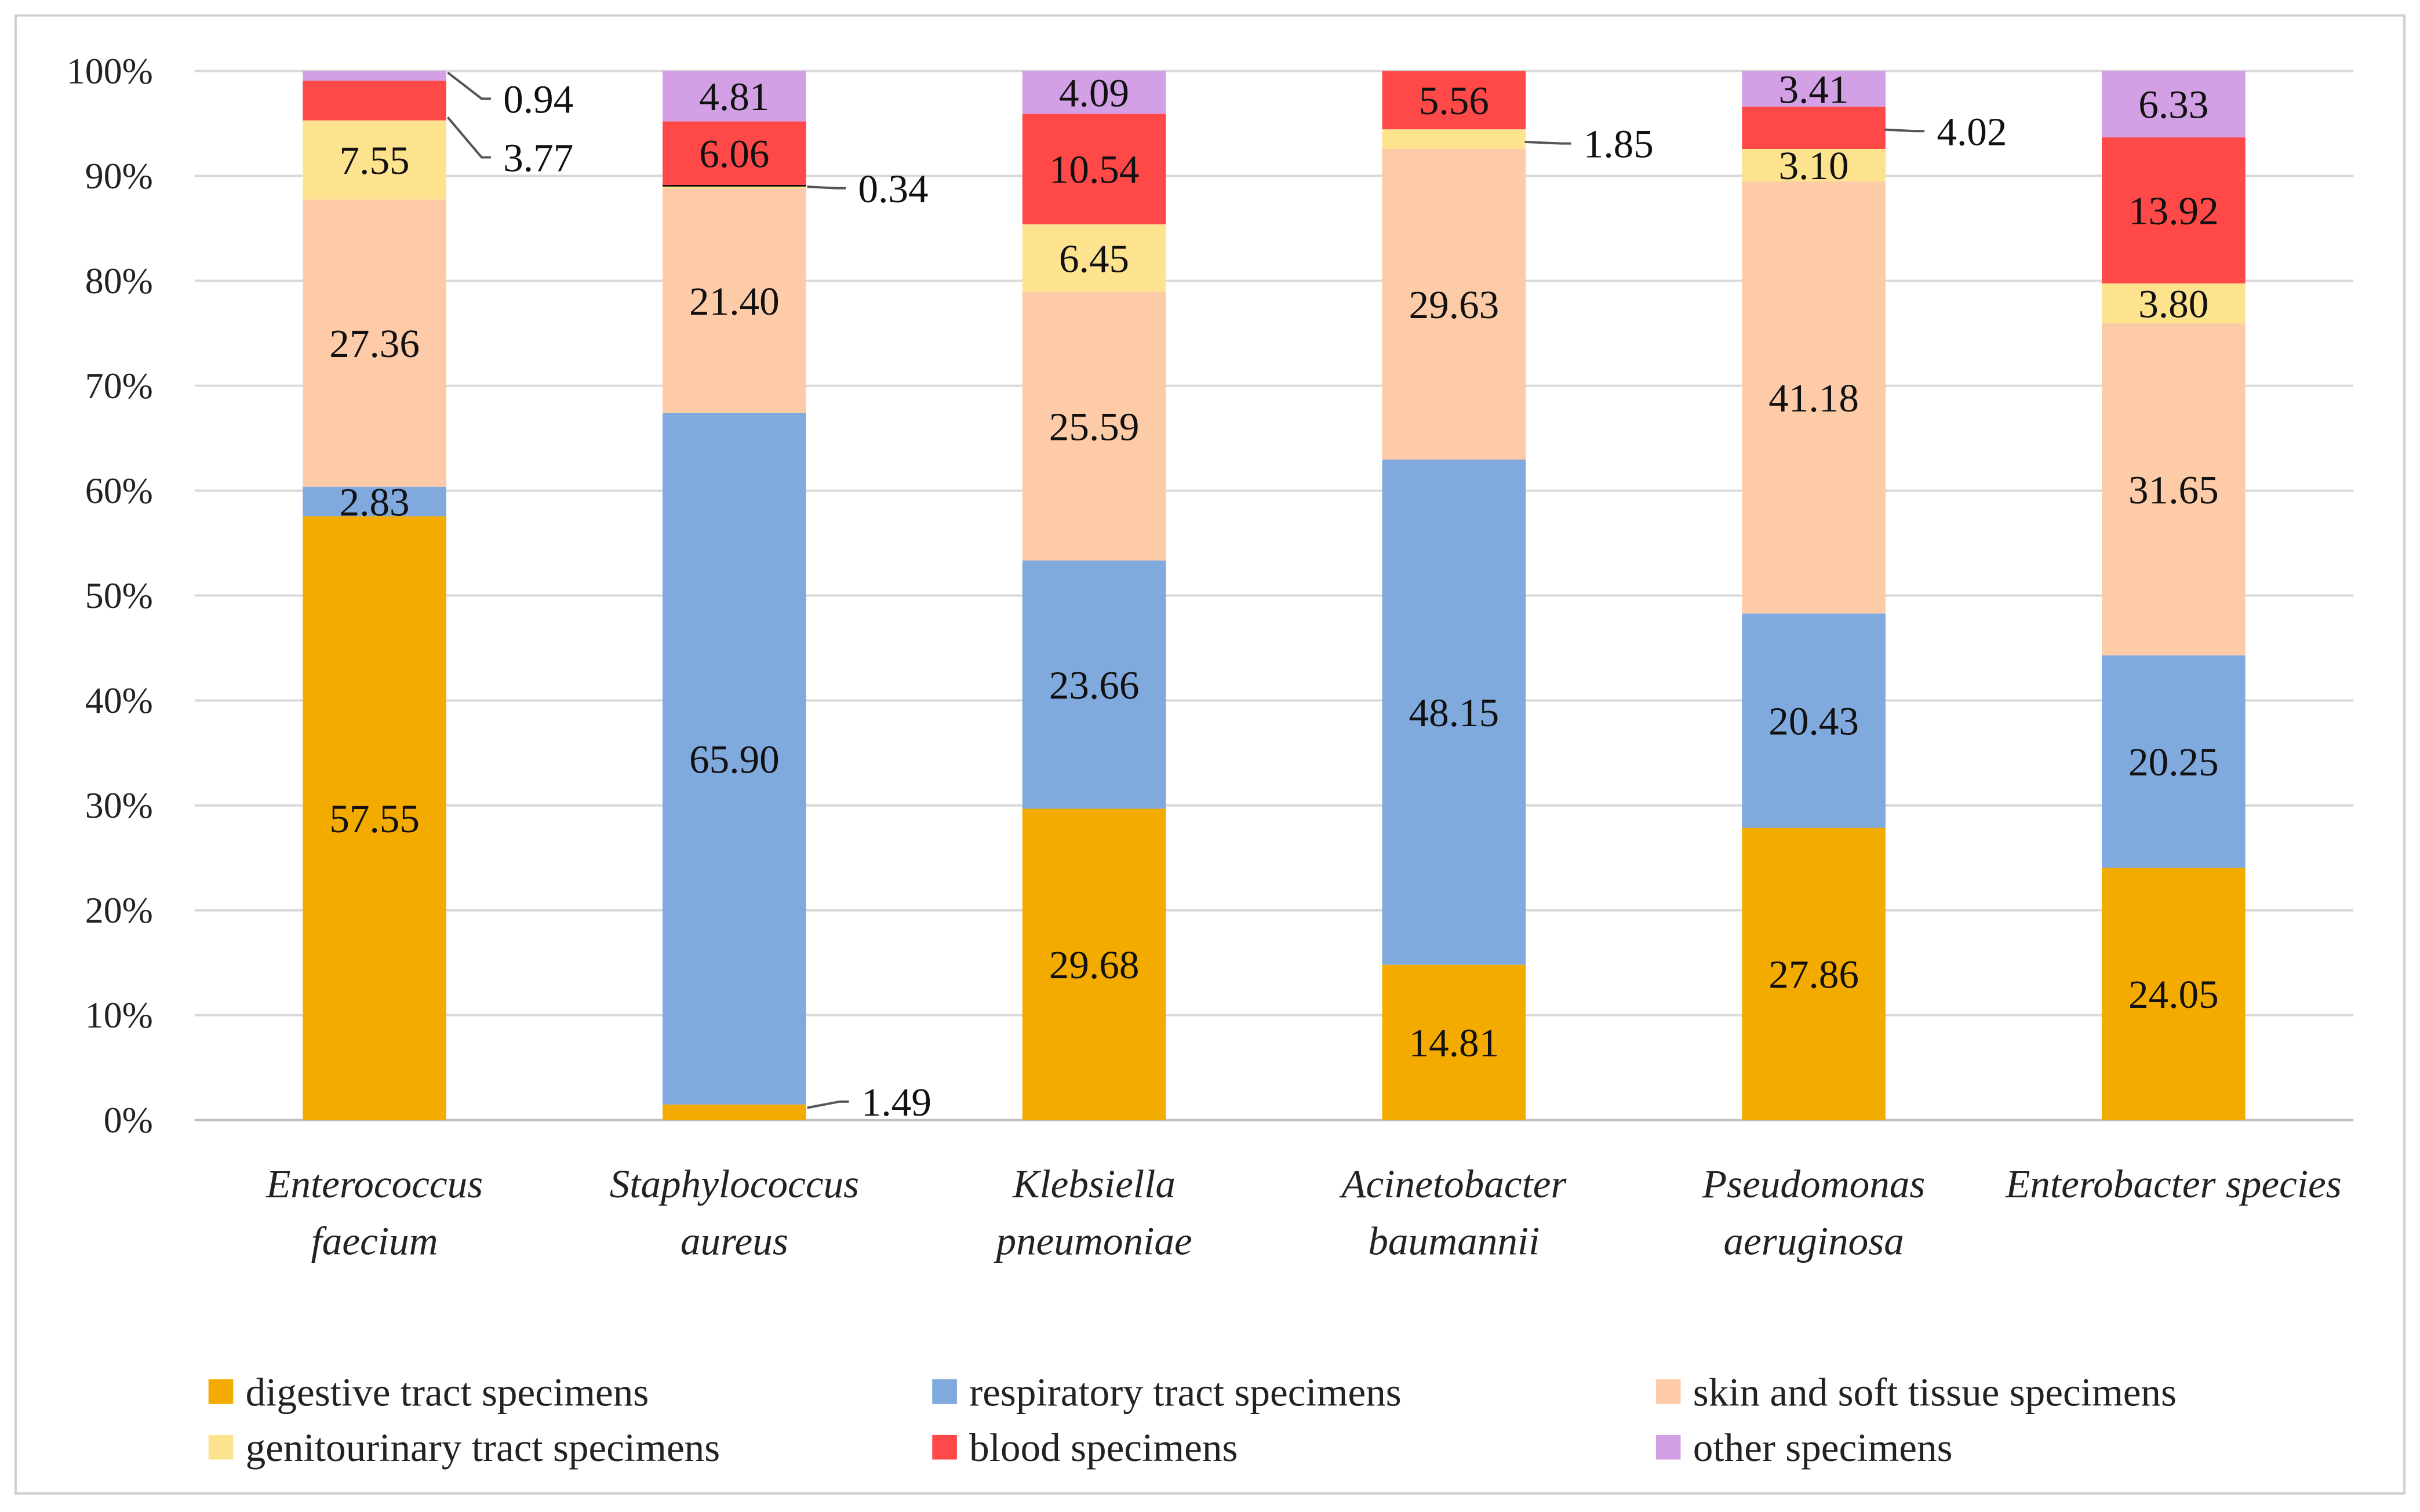  I want to click on y-tick-label: 60%, so click(119, 490).